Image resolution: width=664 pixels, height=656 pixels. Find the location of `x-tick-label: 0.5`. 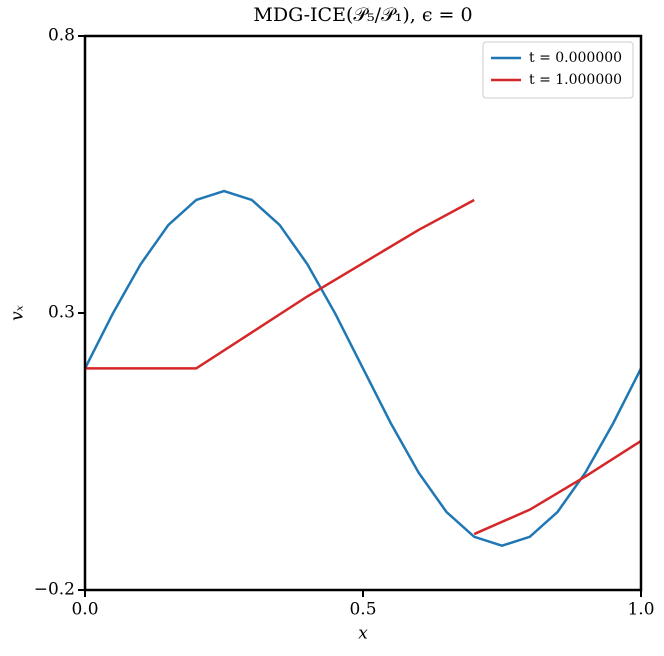

x-tick-label: 0.5 is located at coordinates (362, 610).